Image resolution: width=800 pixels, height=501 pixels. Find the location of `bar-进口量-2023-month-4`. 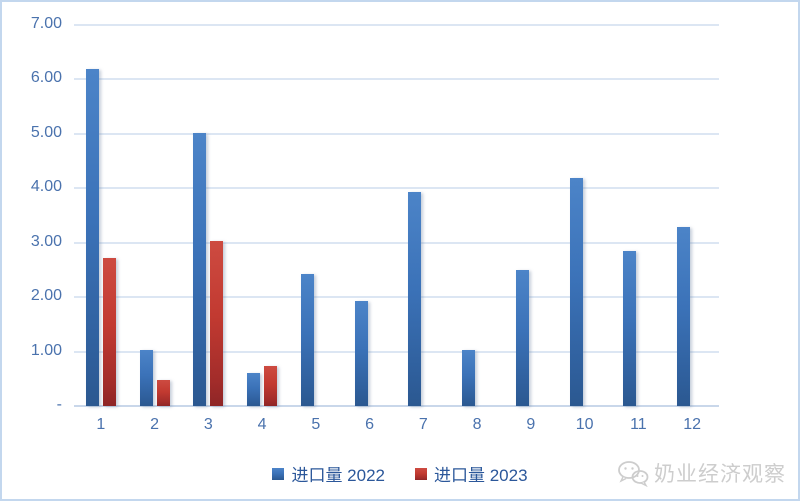

bar-进口量-2023-month-4 is located at coordinates (271, 385).